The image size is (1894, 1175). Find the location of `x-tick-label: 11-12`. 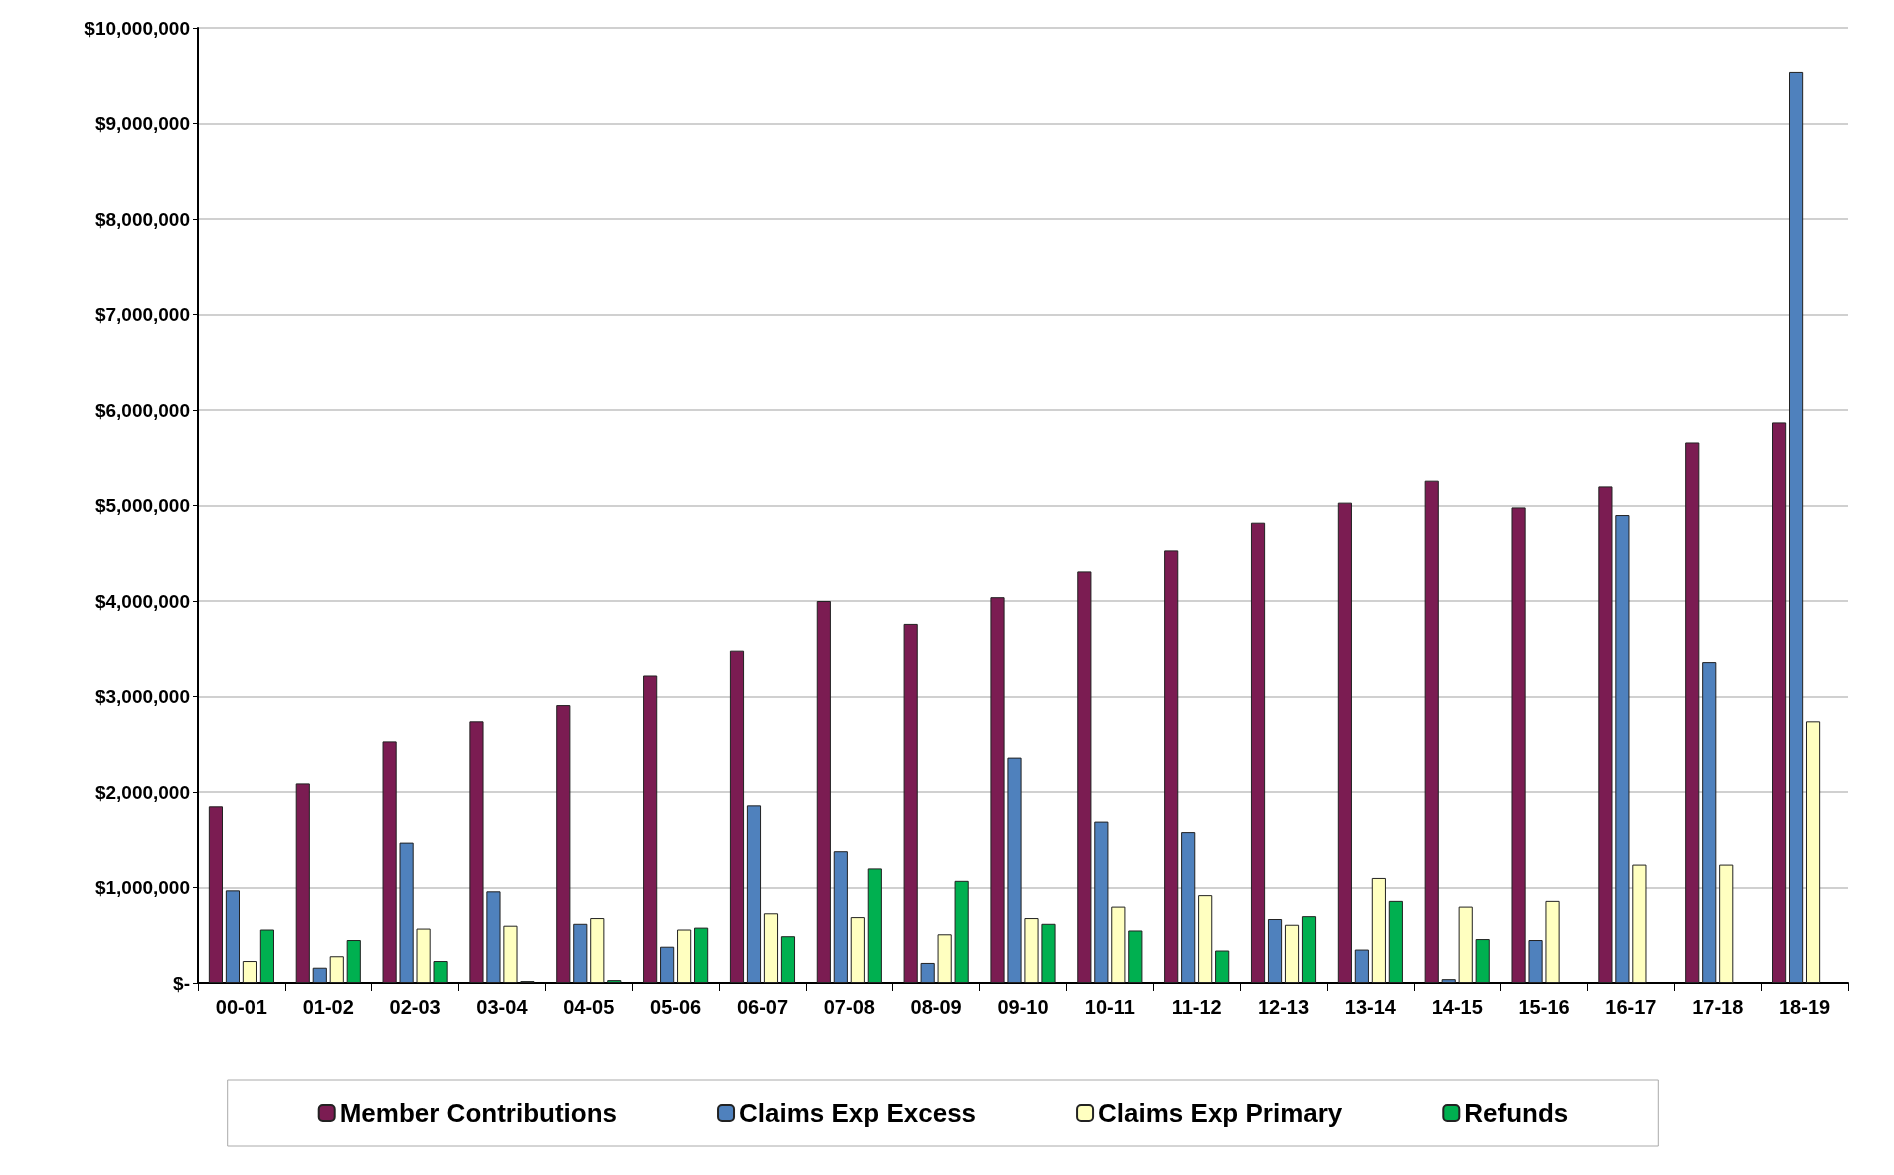

x-tick-label: 11-12 is located at coordinates (1196, 1007).